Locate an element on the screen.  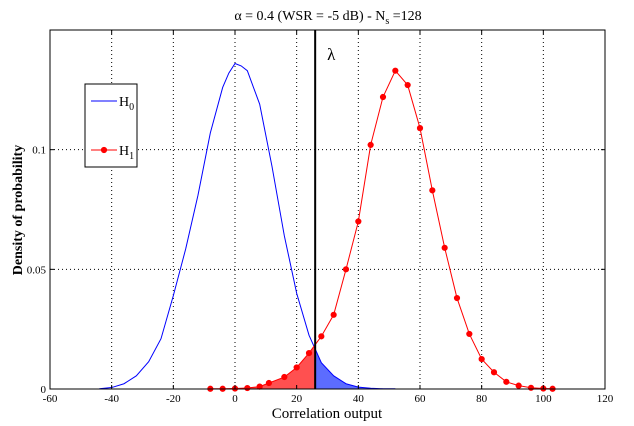
x-tick-label: 40 is located at coordinates (359, 399).